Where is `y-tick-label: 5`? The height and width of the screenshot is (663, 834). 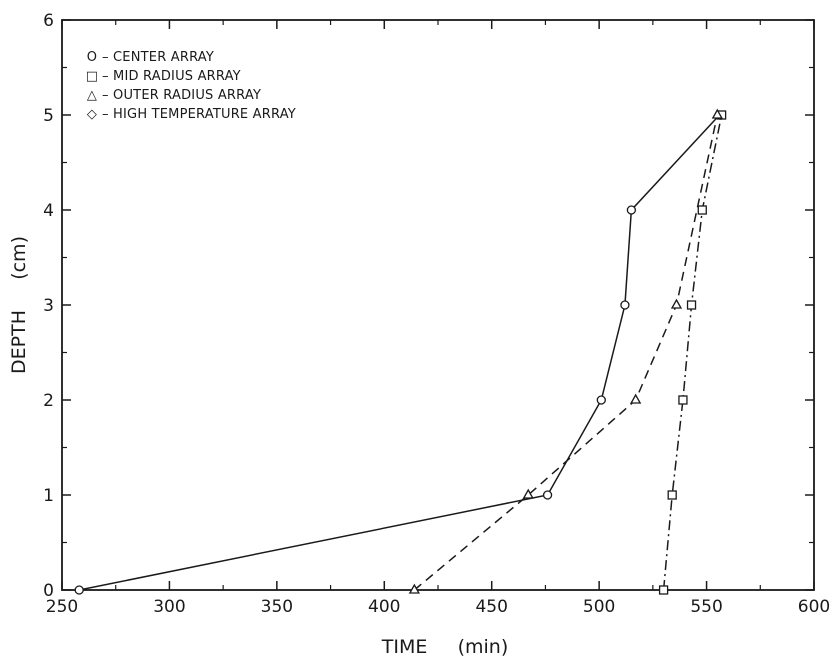
y-tick-label: 5 is located at coordinates (48, 116).